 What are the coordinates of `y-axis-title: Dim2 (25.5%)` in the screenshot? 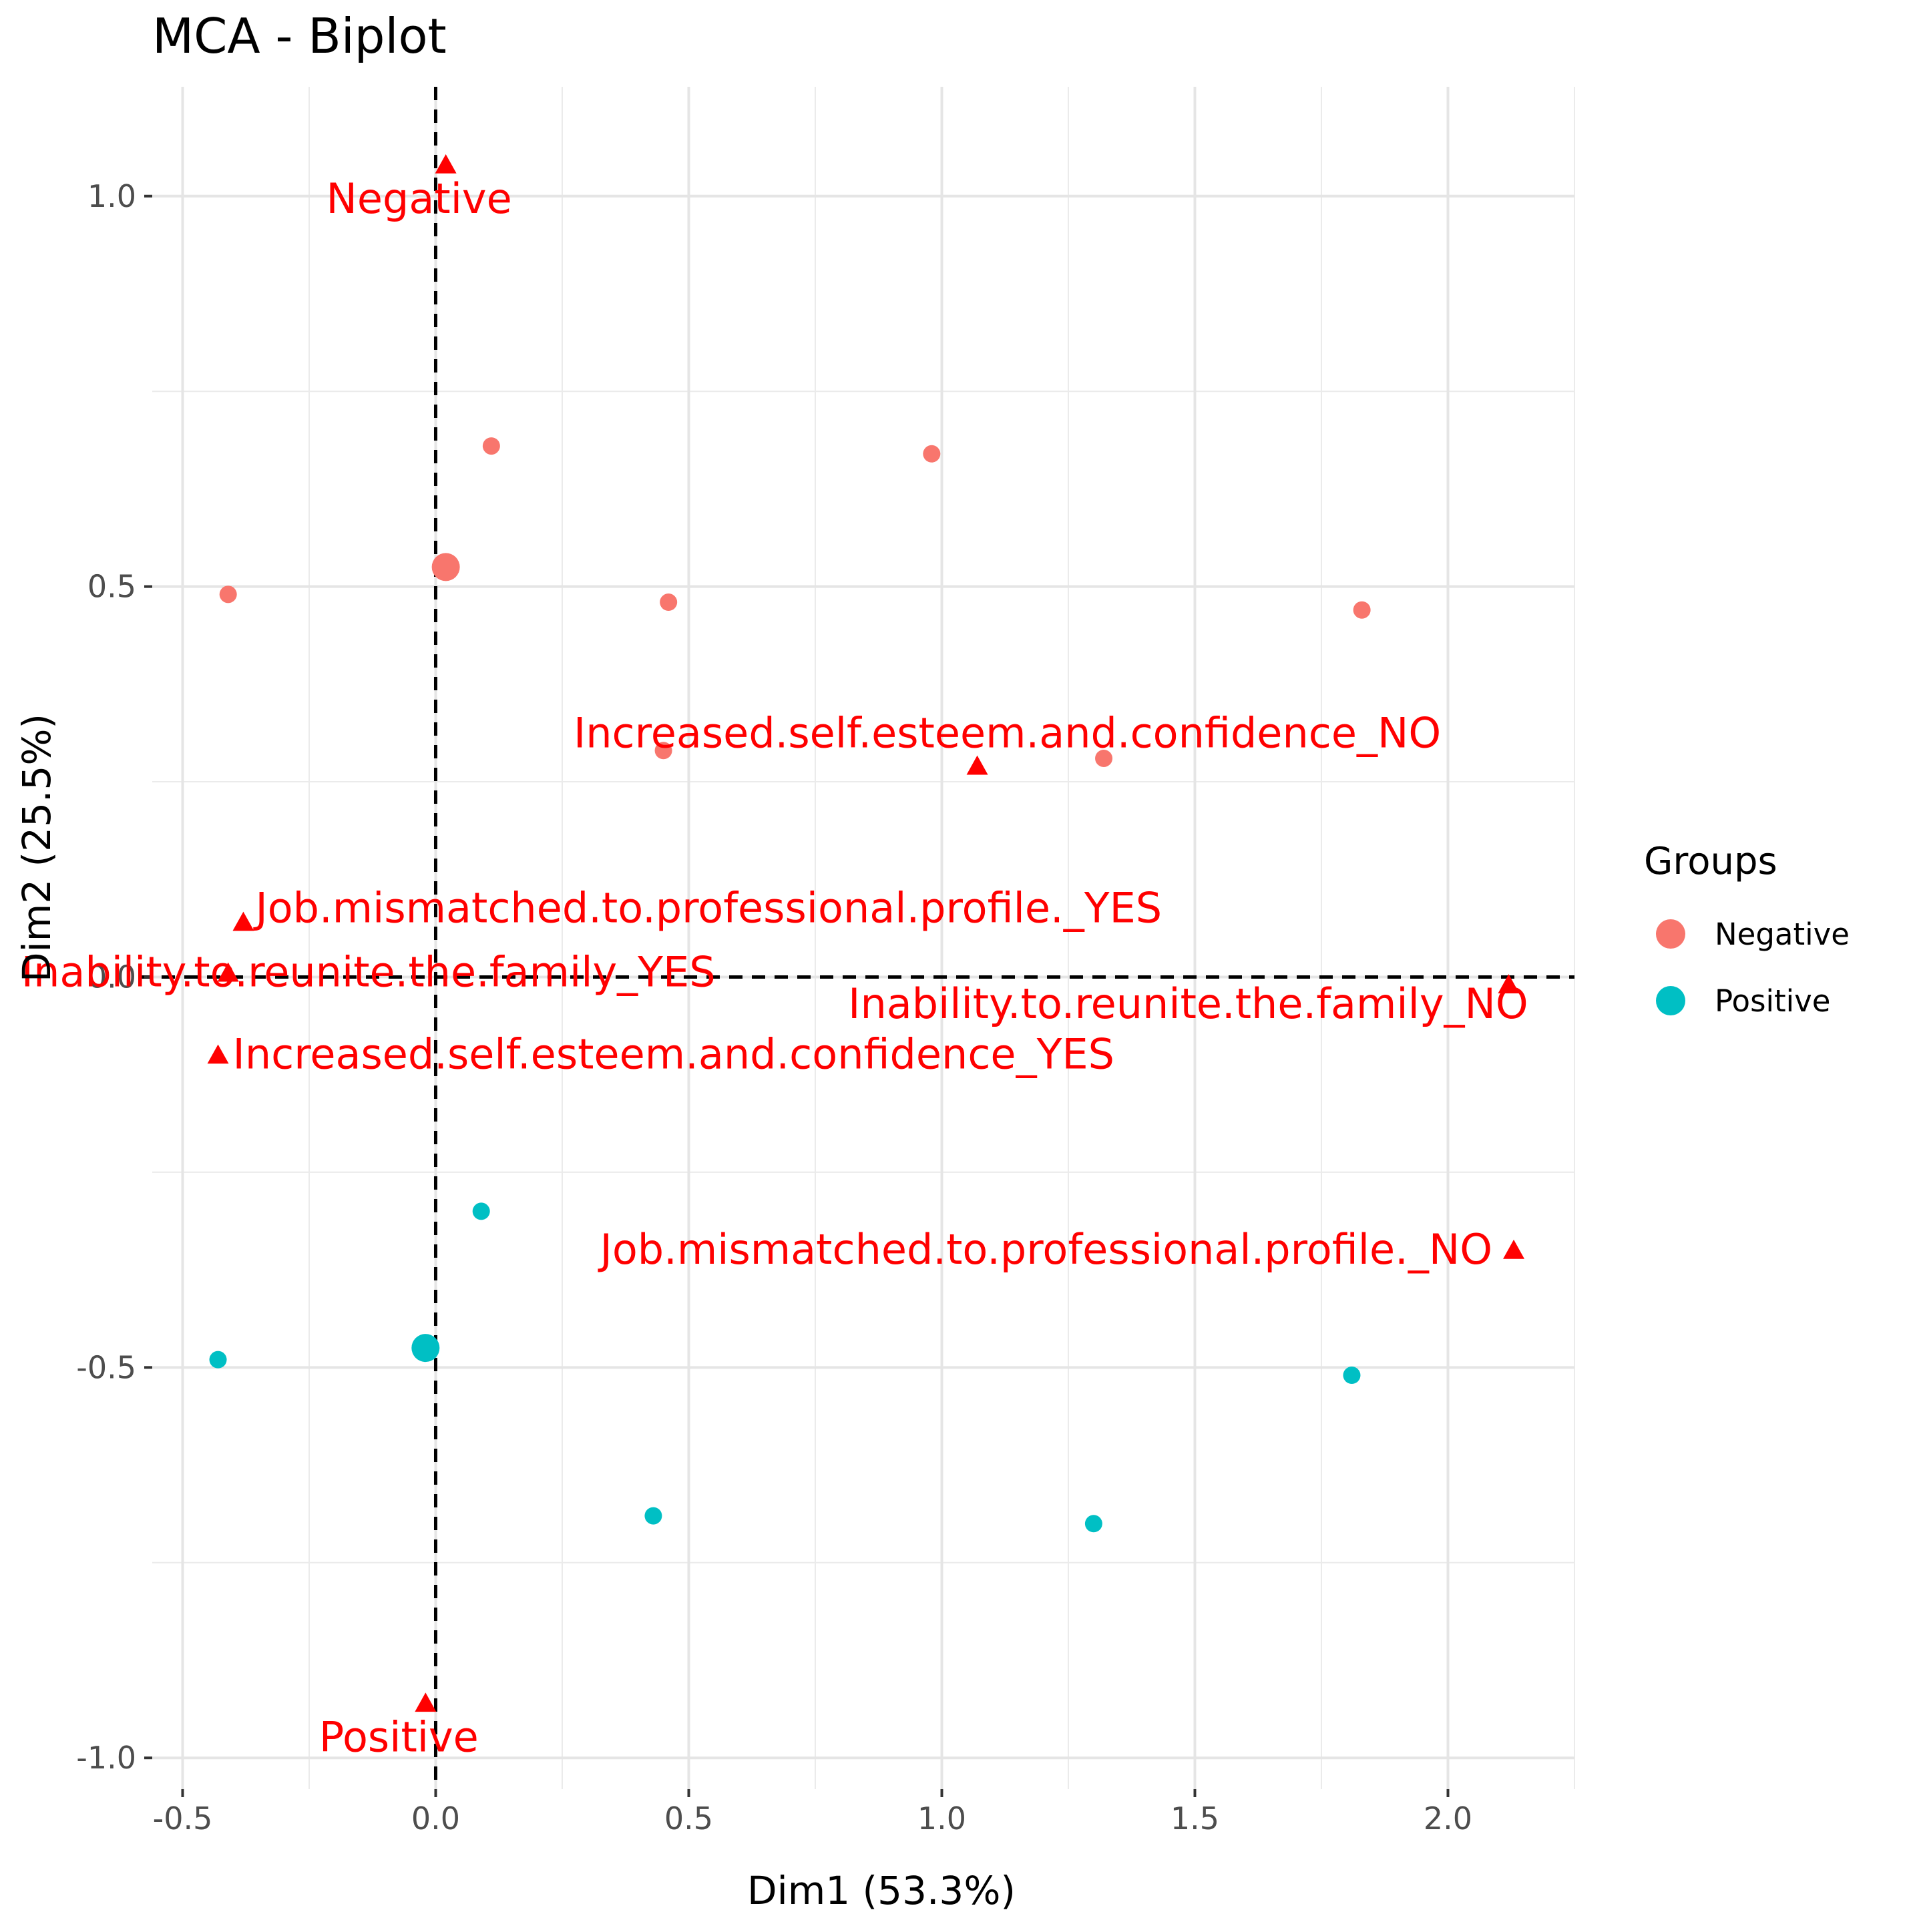 It's located at (36, 848).